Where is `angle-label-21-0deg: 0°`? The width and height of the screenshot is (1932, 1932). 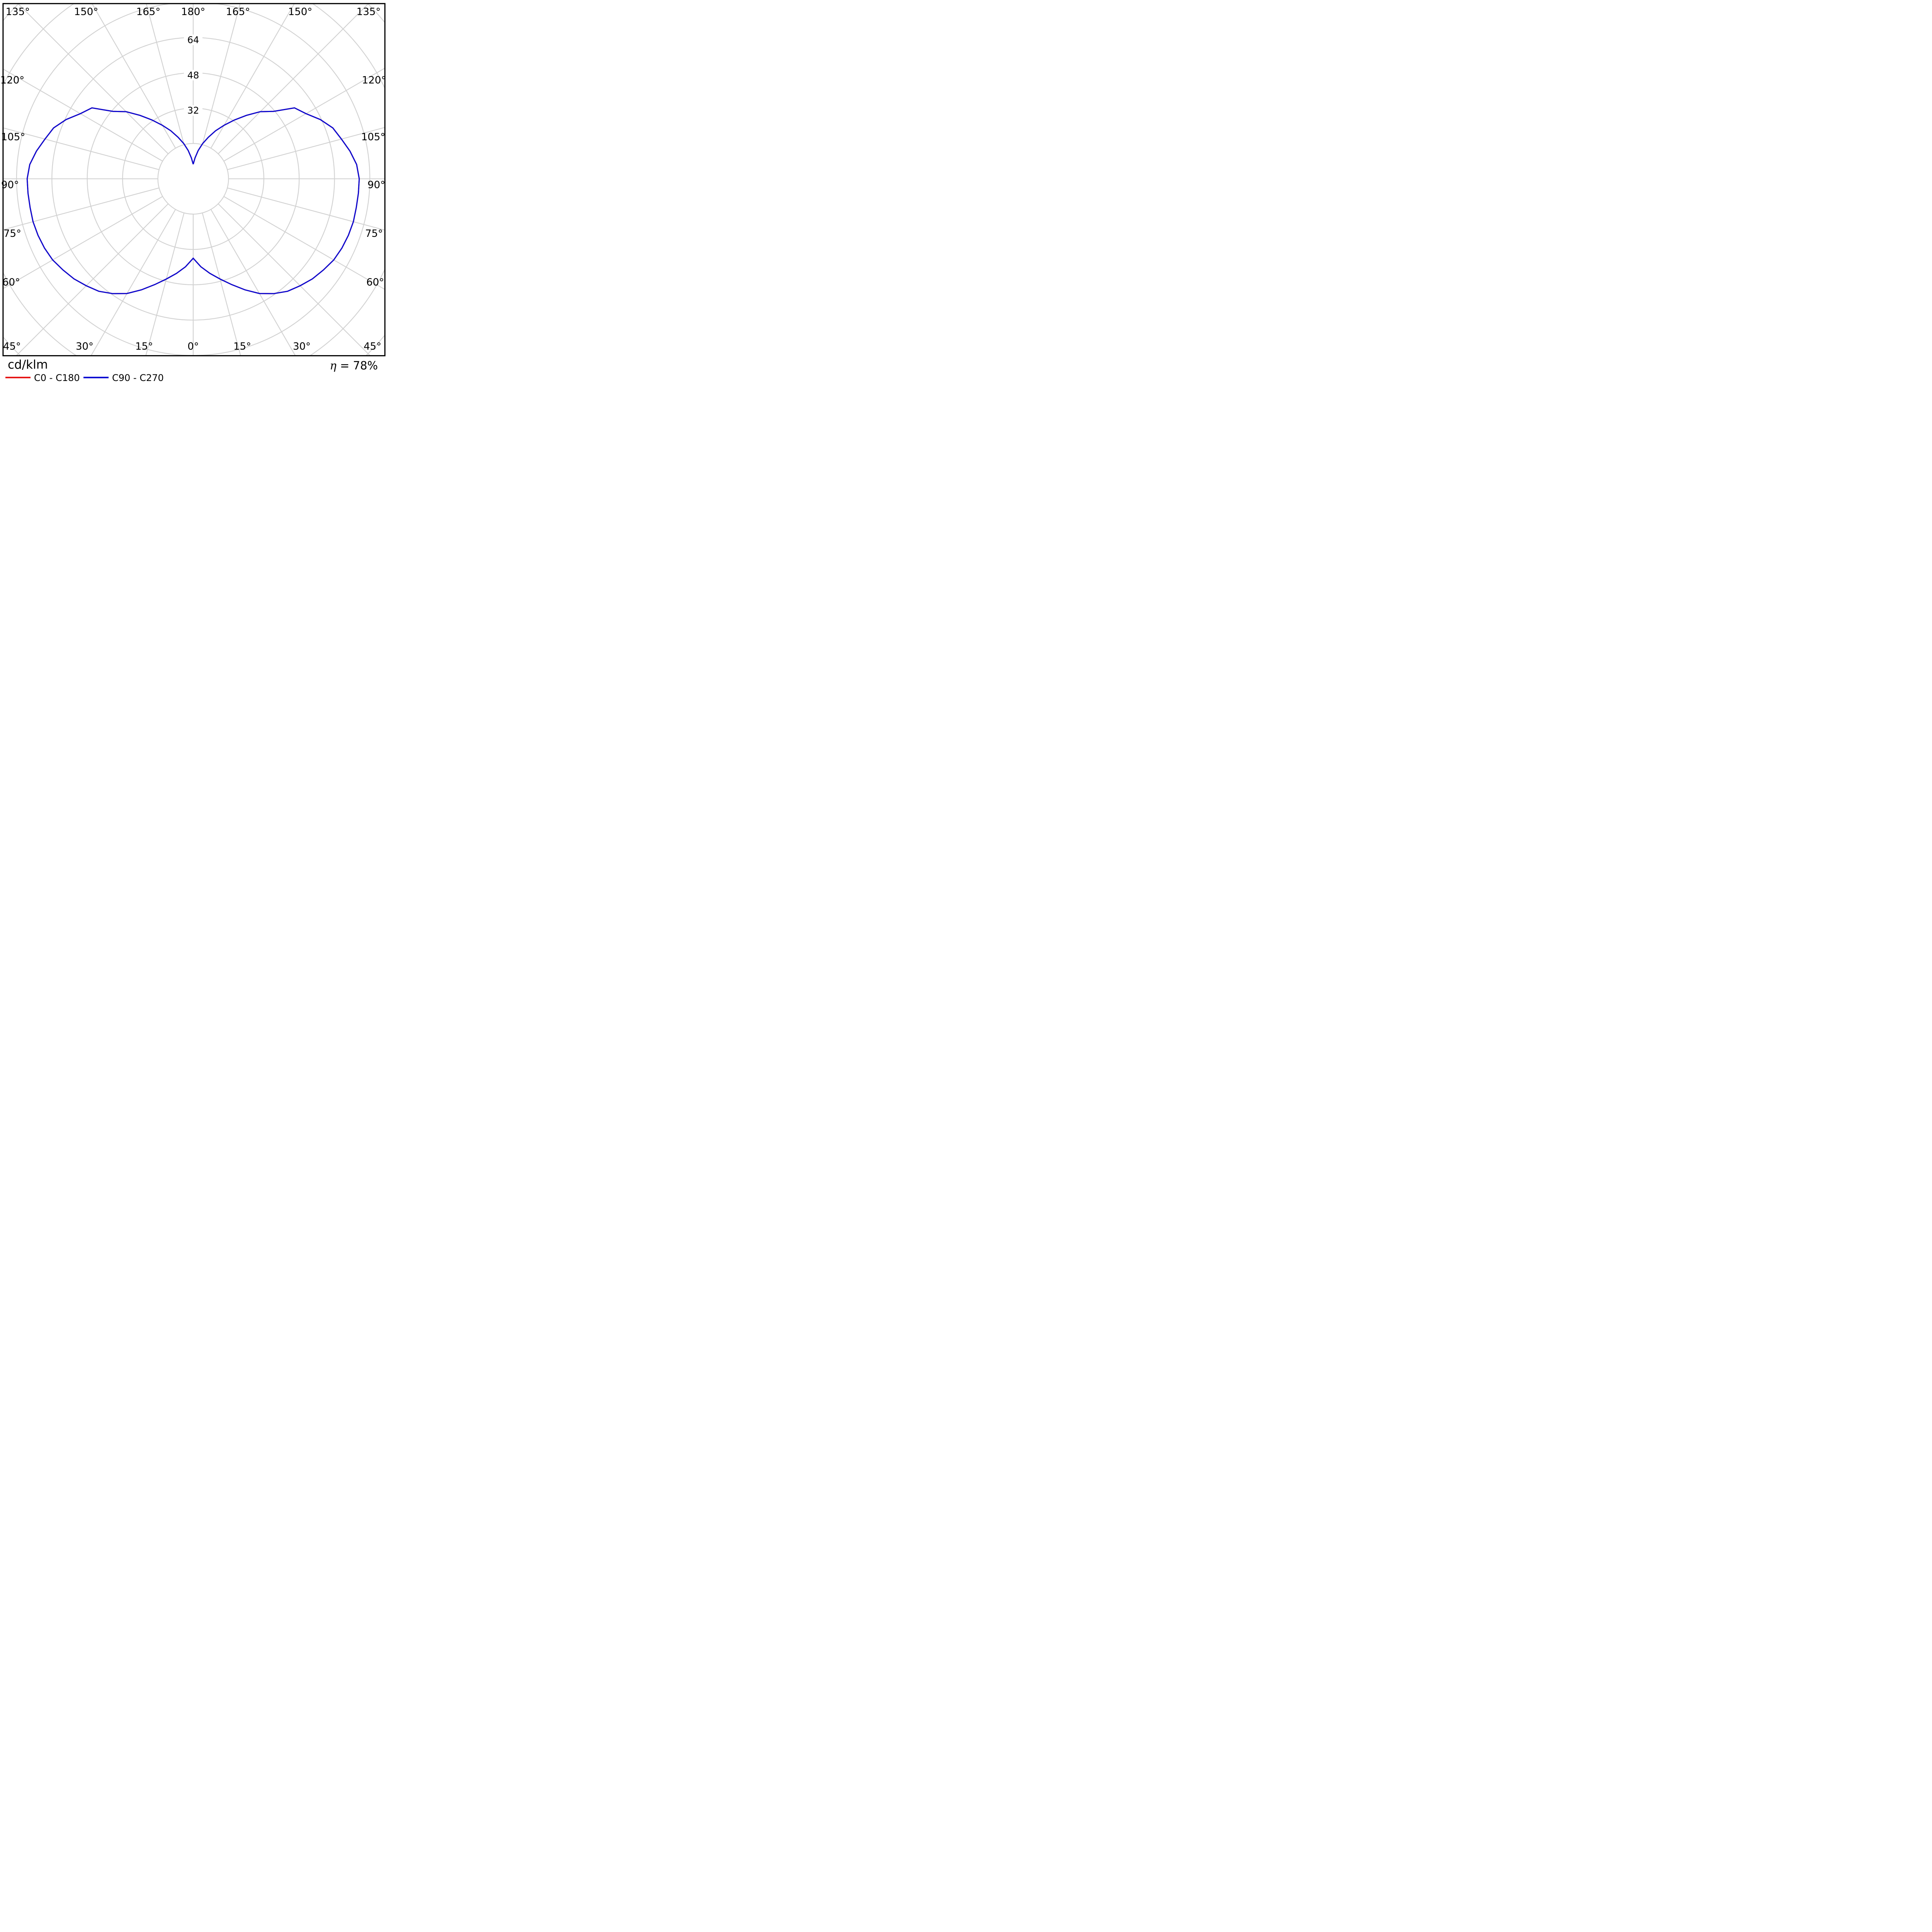
angle-label-21-0deg: 0° is located at coordinates (193, 346).